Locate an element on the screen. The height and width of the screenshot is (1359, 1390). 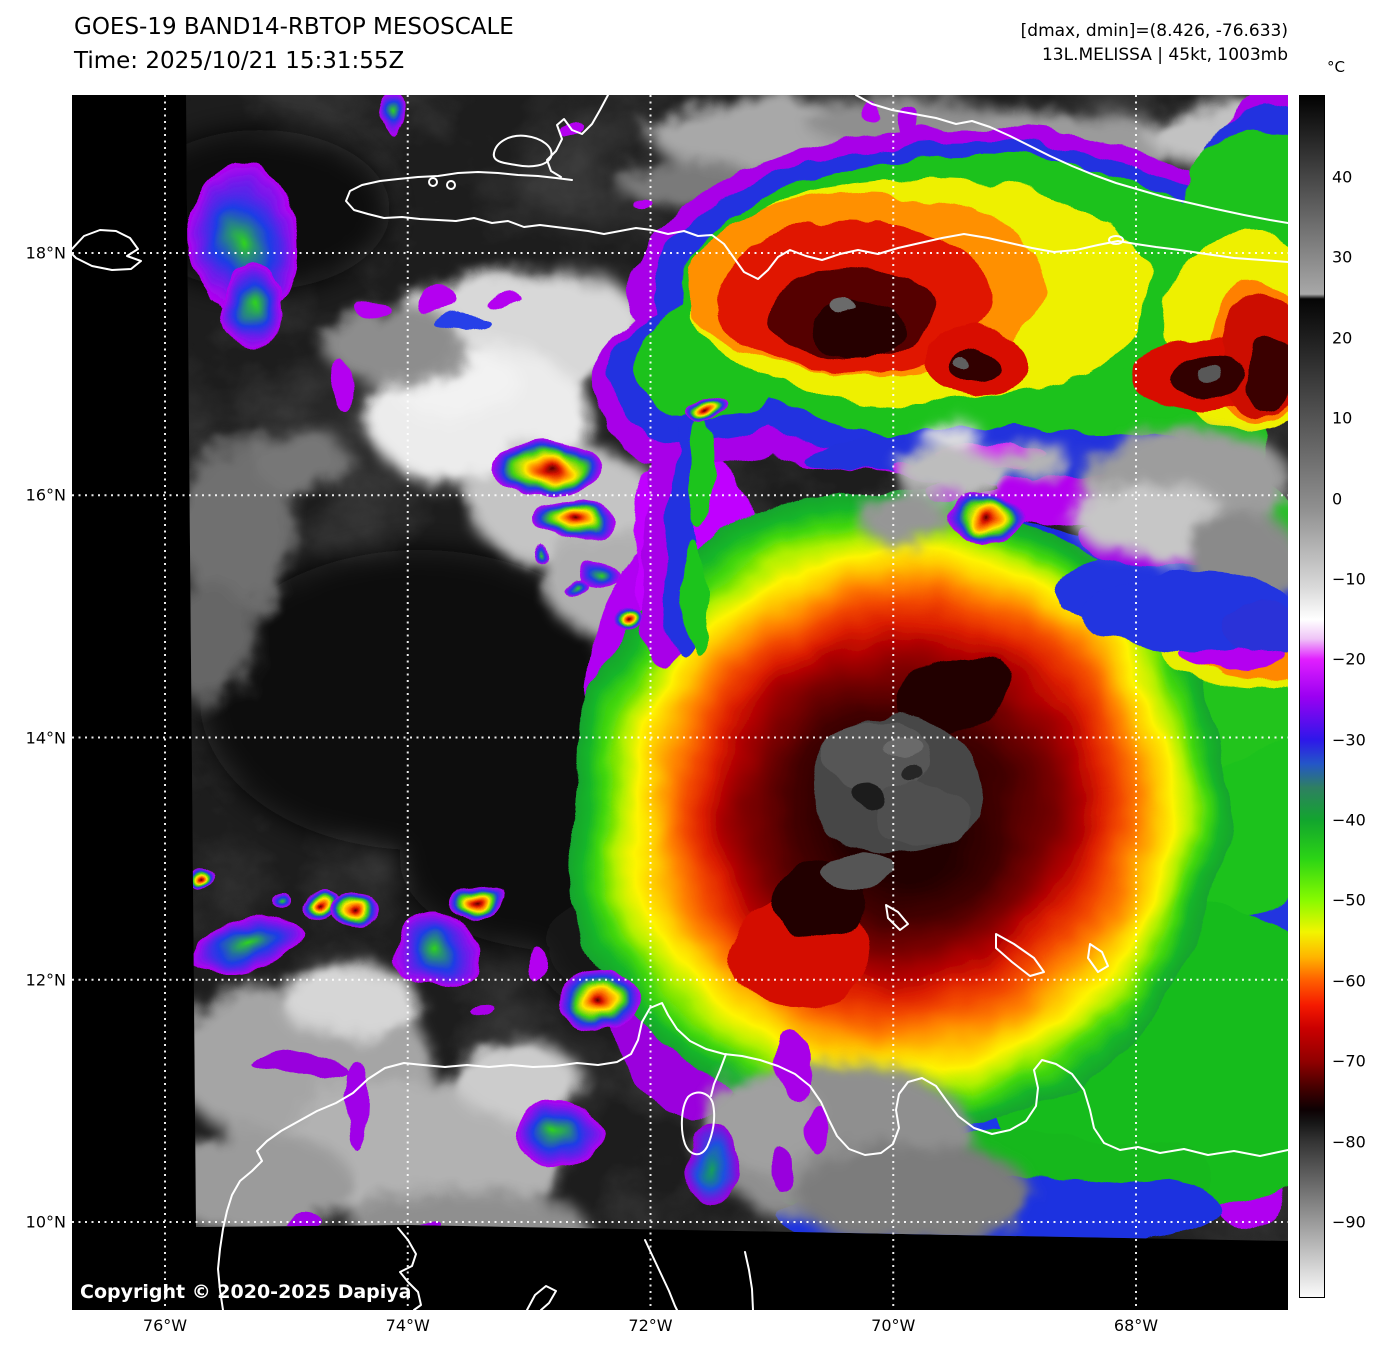
lon-tick-label: 74°W is located at coordinates (407, 1325).